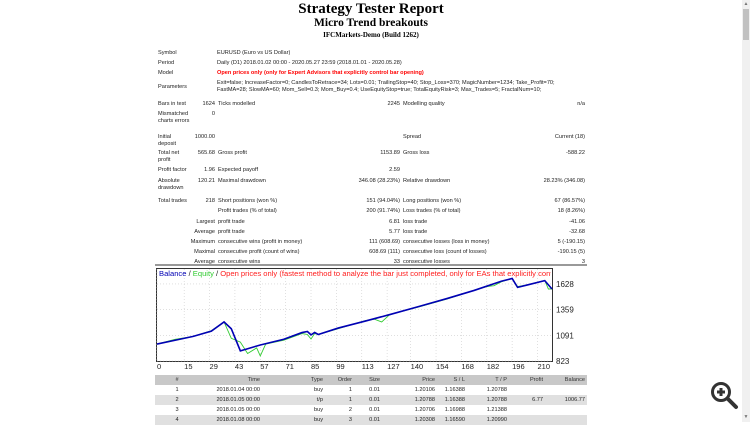 Image resolution: width=750 pixels, height=425 pixels. I want to click on table-cell: 1.16988, so click(454, 410).